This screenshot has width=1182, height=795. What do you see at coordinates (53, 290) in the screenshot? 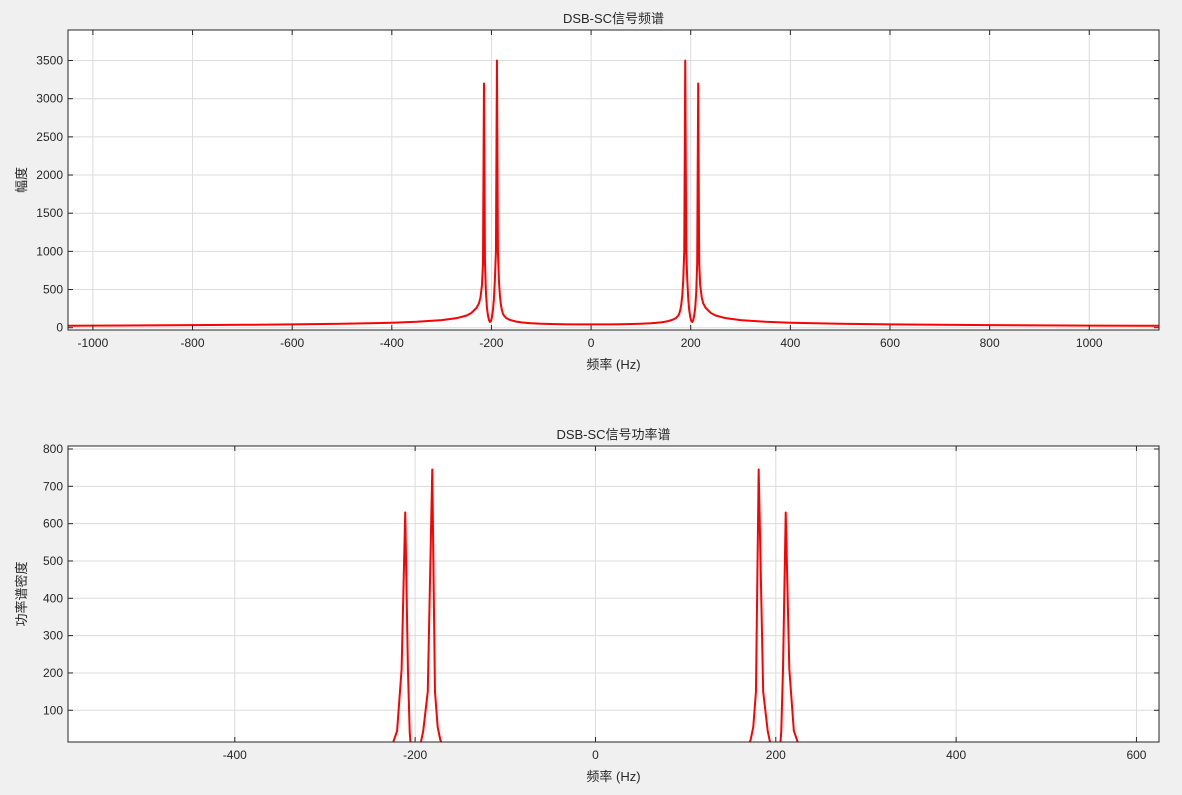
I see `spectrum-ytick-label: 500` at bounding box center [53, 290].